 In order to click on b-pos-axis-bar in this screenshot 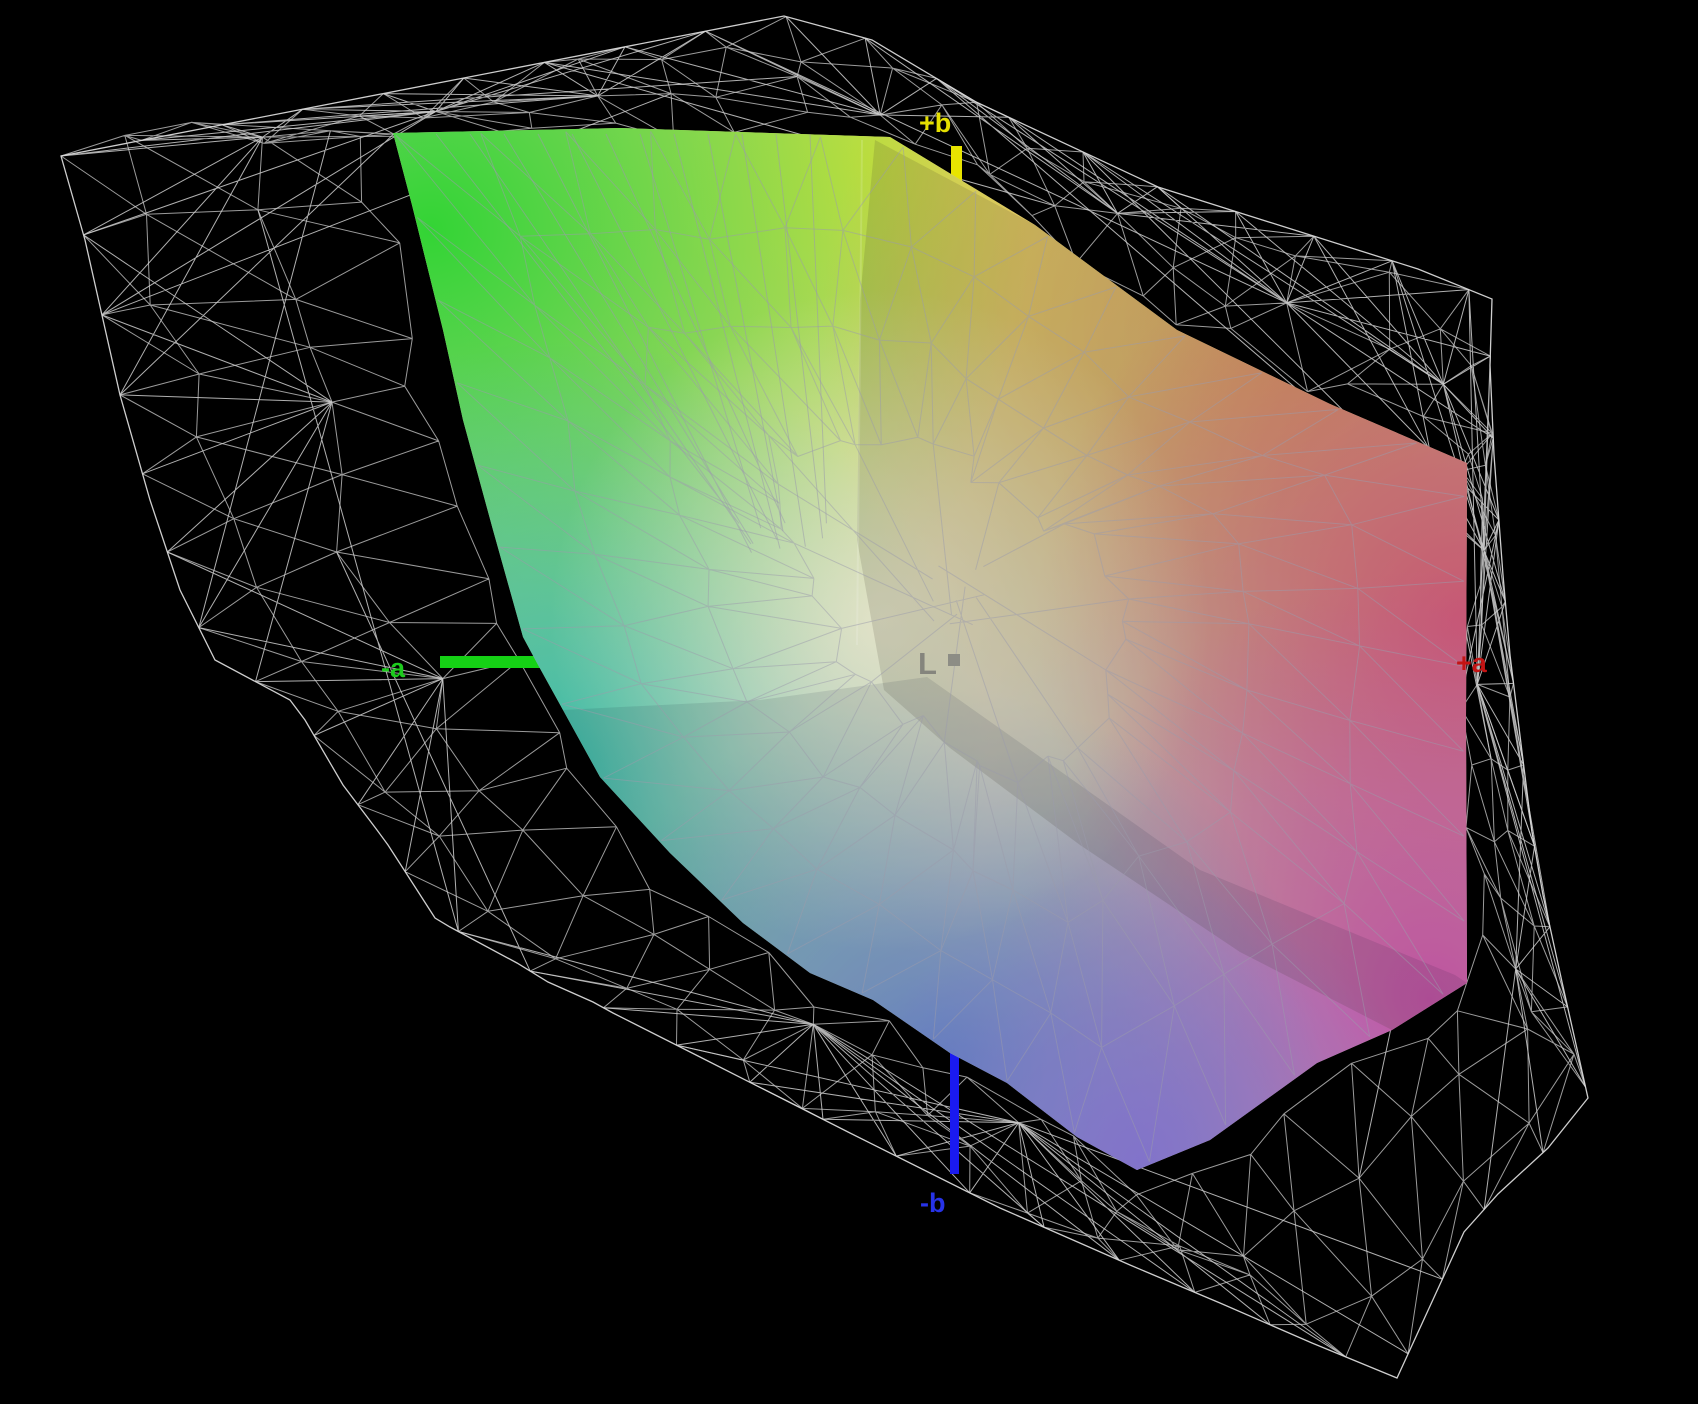, I will do `click(956, 165)`.